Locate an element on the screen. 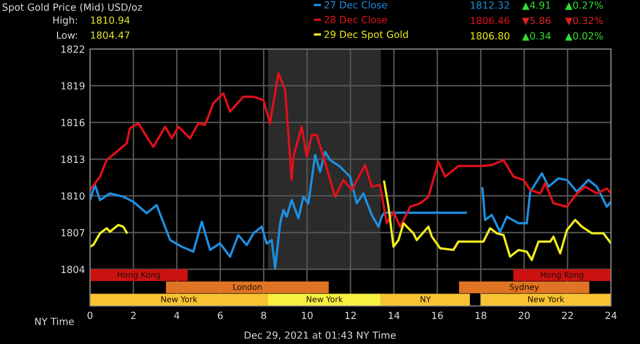 The image size is (640, 344). x-tick-label: 6 is located at coordinates (220, 316).